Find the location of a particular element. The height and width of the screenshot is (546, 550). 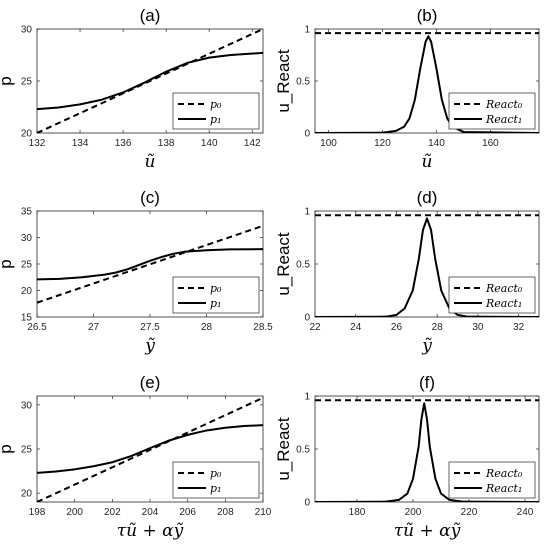

x-tick-label: 136 is located at coordinates (123, 143).